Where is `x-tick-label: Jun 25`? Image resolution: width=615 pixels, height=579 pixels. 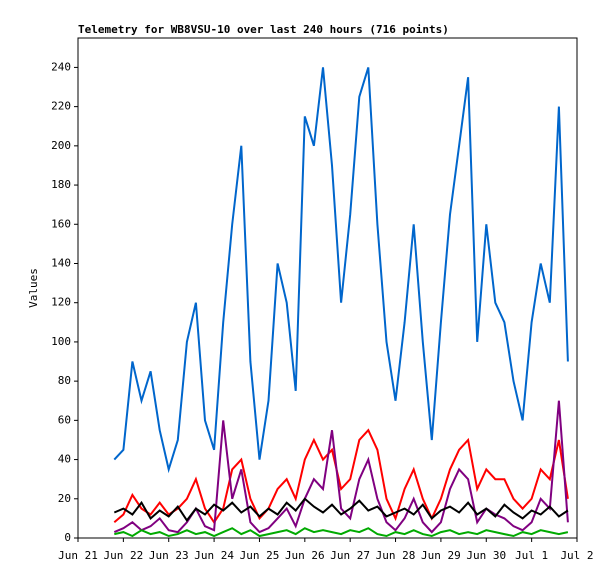
x-tick-label: Jun 25 is located at coordinates (260, 555).